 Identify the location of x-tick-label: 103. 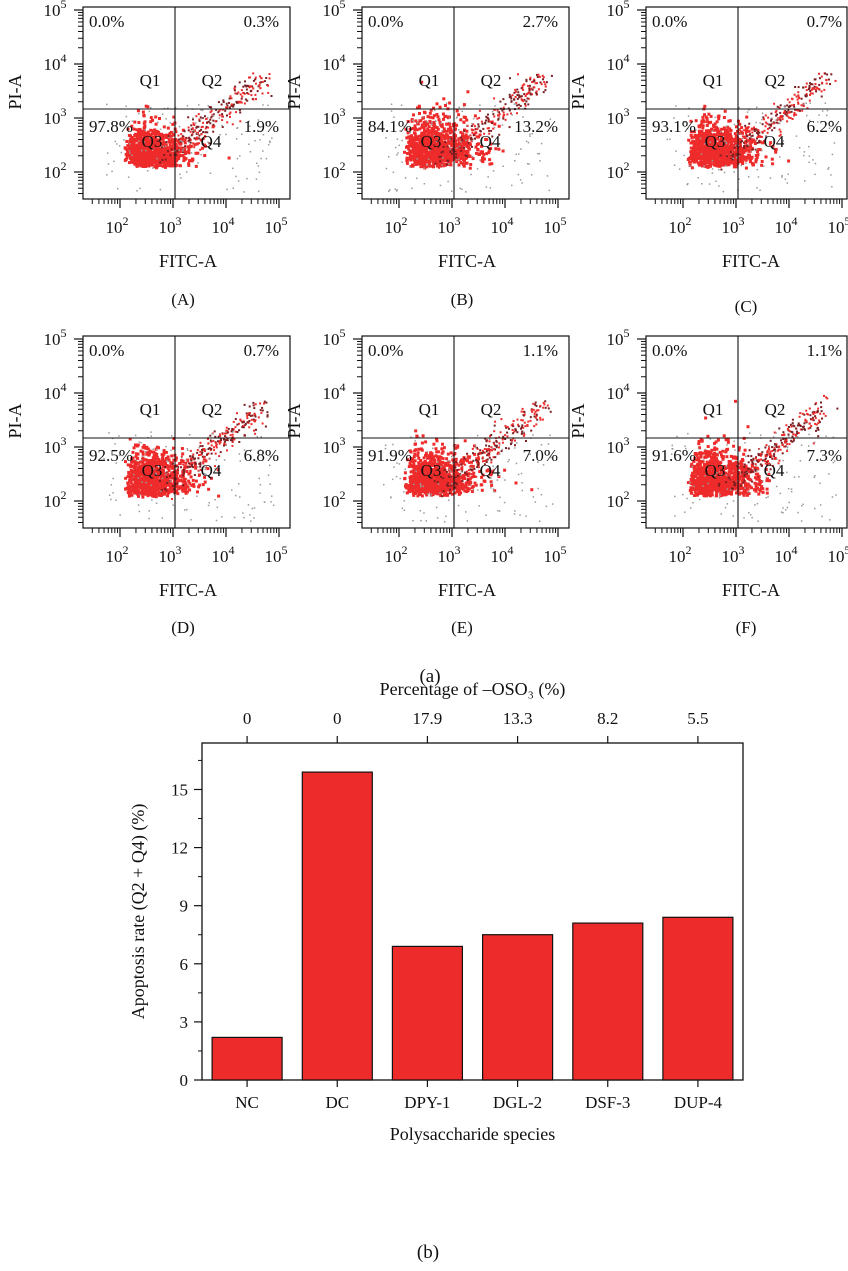
(170, 225).